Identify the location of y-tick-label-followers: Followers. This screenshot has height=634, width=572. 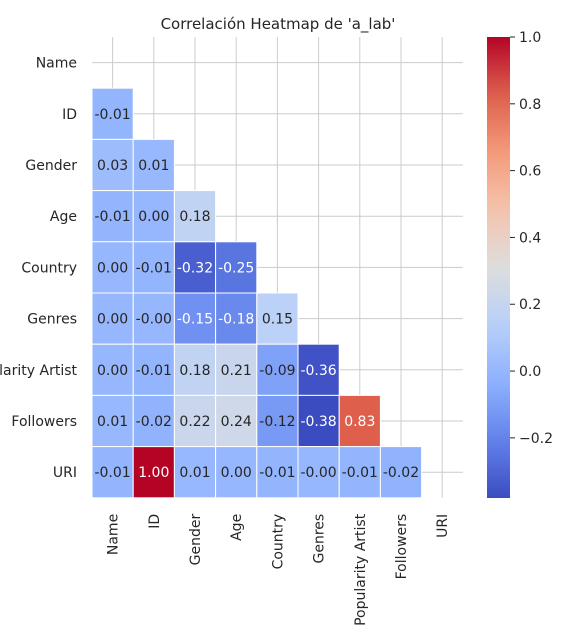
(44, 422).